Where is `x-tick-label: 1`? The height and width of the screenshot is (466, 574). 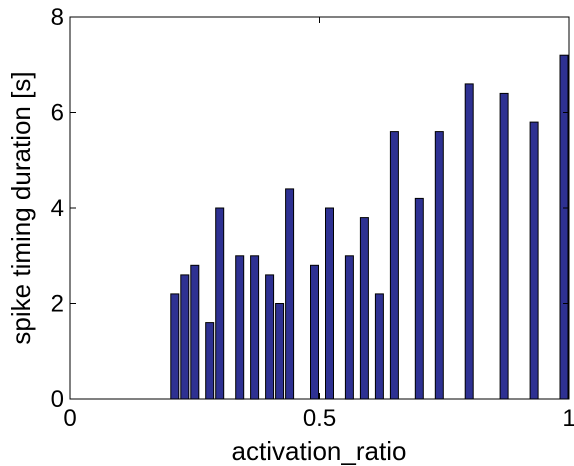
x-tick-label: 1 is located at coordinates (568, 418).